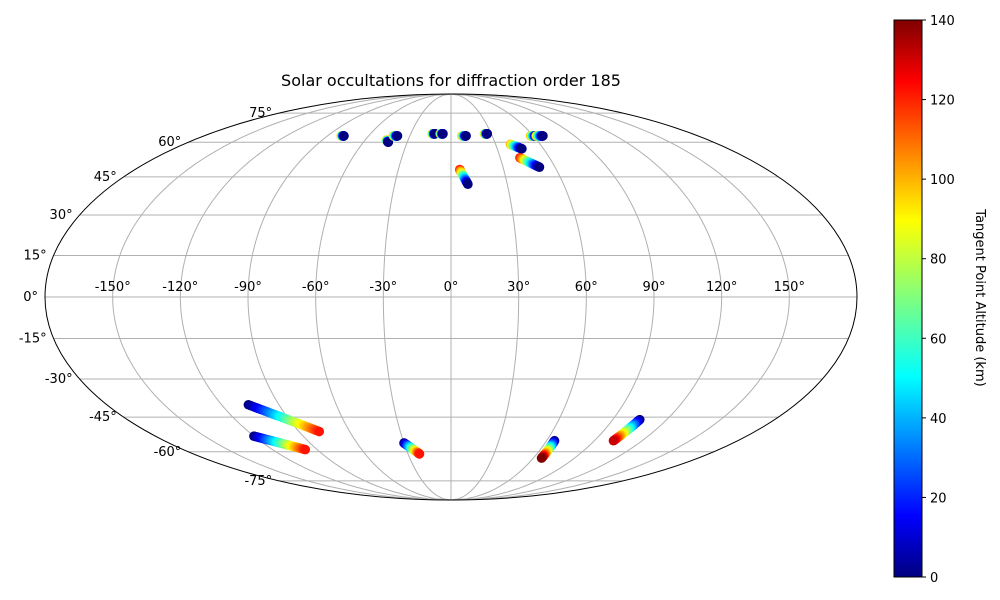 This screenshot has width=1000, height=600. What do you see at coordinates (979, 297) in the screenshot?
I see `colorbar-label: Tangent Point Altitude (km)` at bounding box center [979, 297].